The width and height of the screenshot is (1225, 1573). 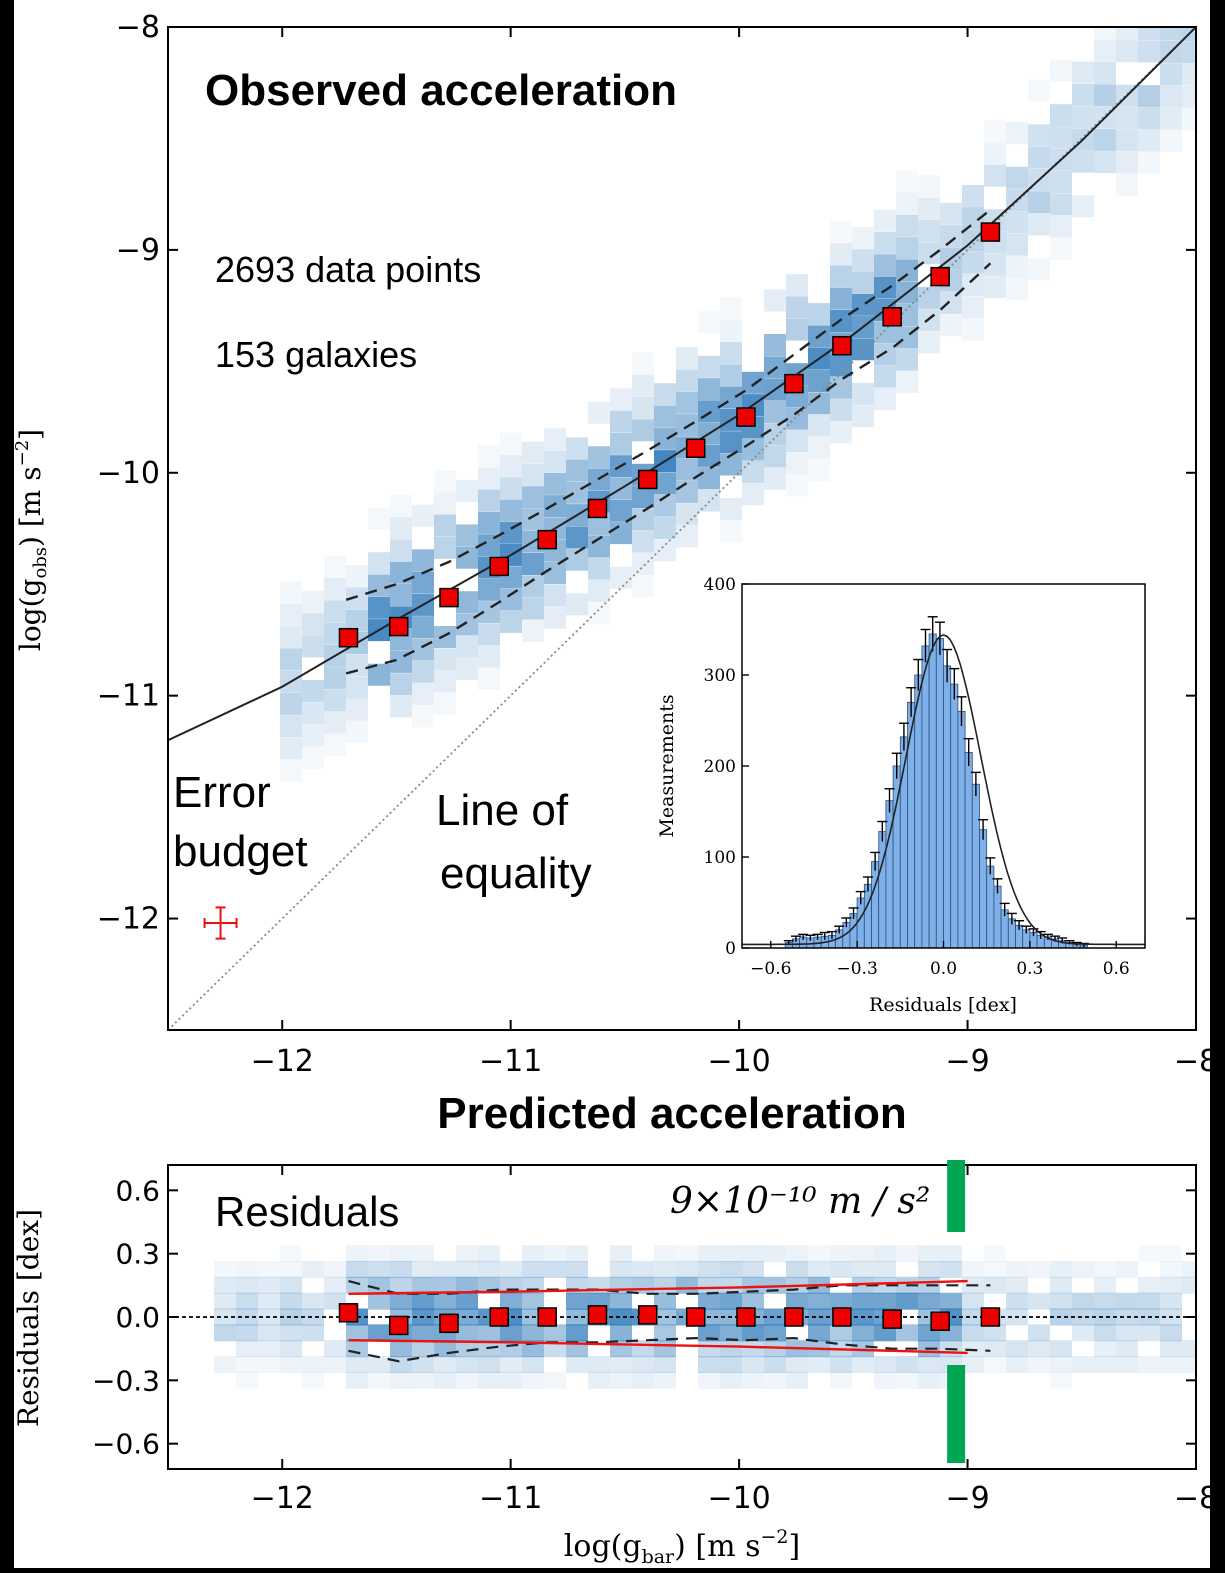 What do you see at coordinates (956, 1196) in the screenshot?
I see `threshold-marker-top` at bounding box center [956, 1196].